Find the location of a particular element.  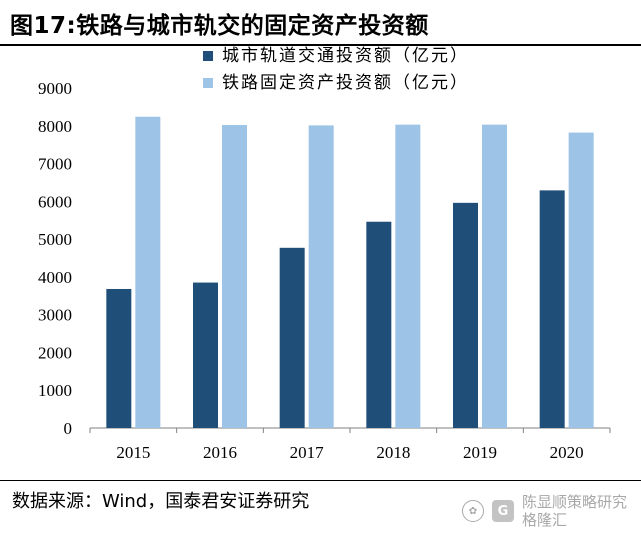

title-rule is located at coordinates (320, 45).